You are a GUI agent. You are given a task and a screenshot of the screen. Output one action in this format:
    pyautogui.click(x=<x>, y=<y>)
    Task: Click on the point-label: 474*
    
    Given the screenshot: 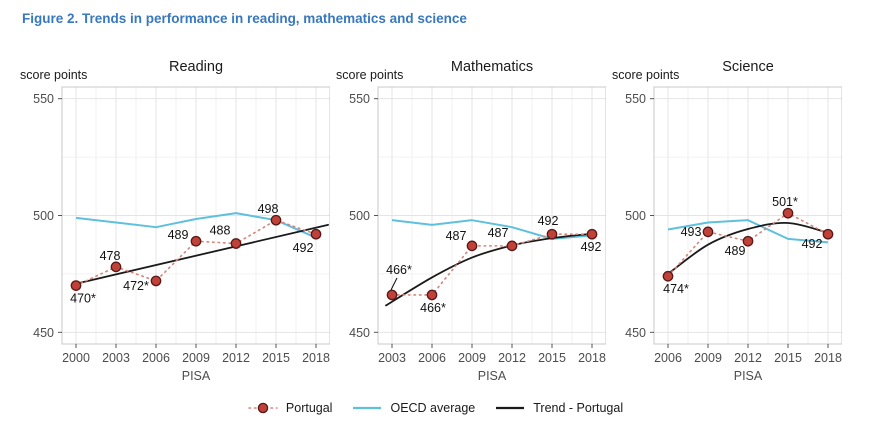 What is the action you would take?
    pyautogui.click(x=676, y=289)
    